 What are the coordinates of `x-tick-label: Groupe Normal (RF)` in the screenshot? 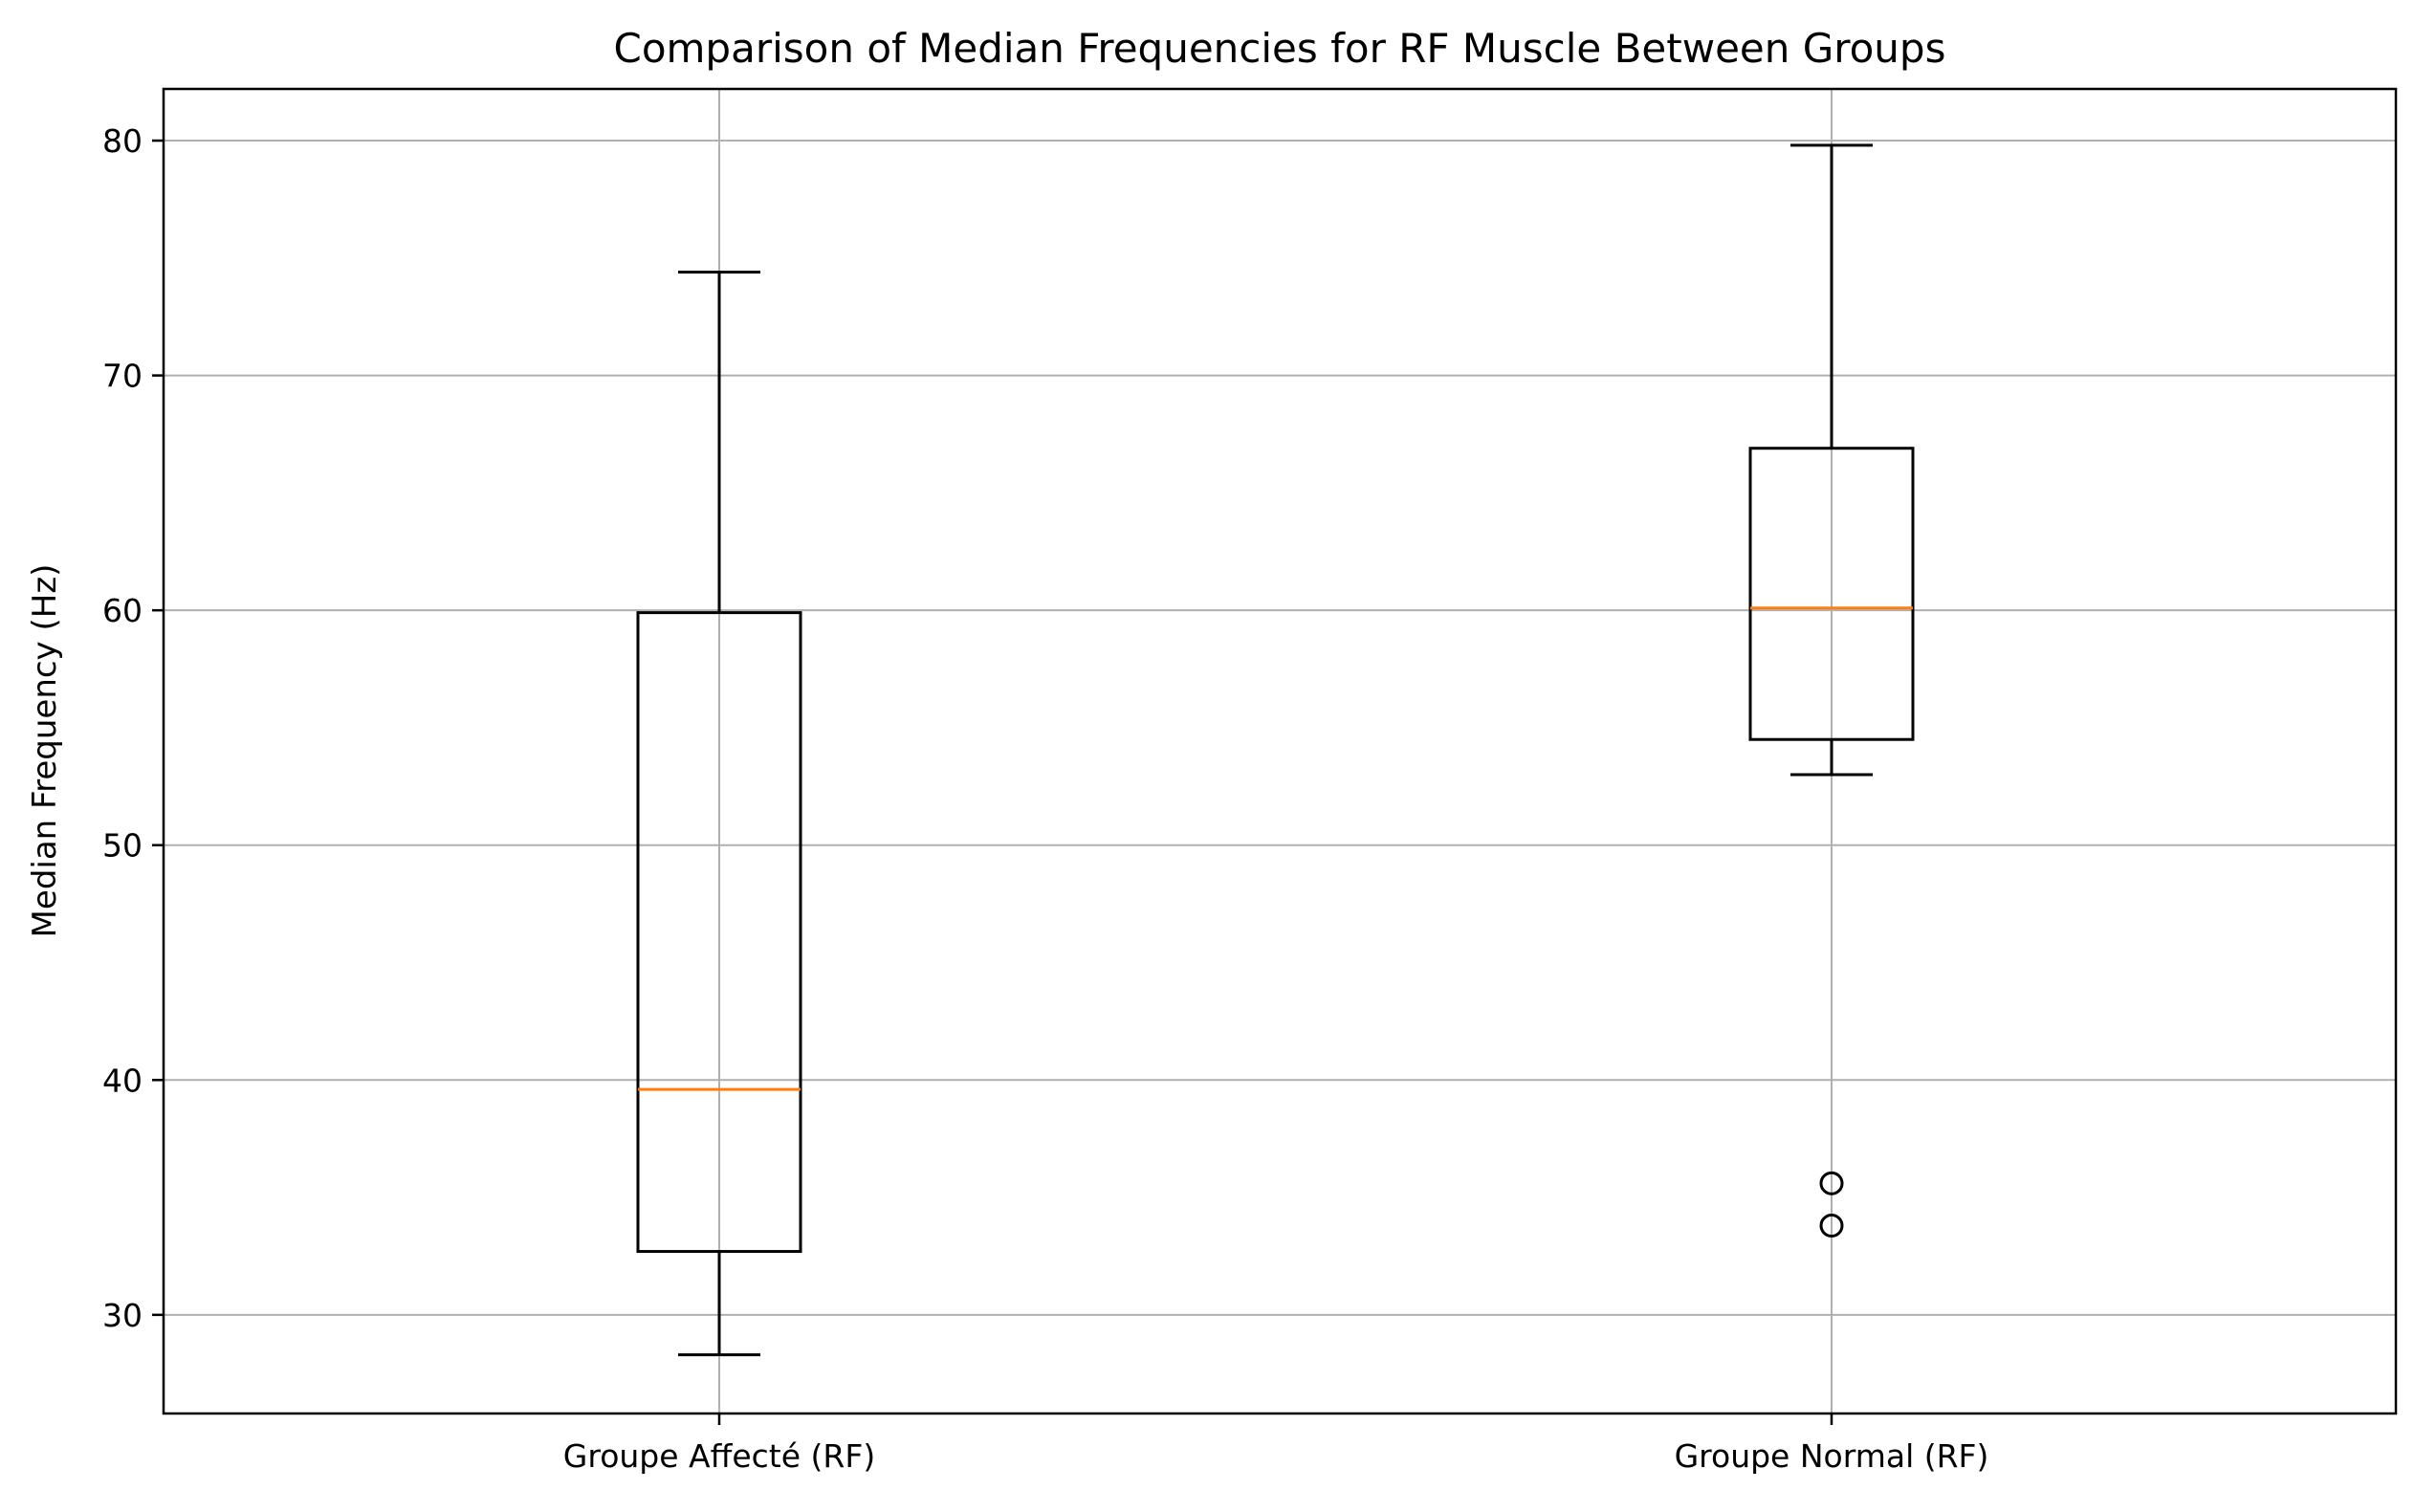 It's located at (1832, 1456).